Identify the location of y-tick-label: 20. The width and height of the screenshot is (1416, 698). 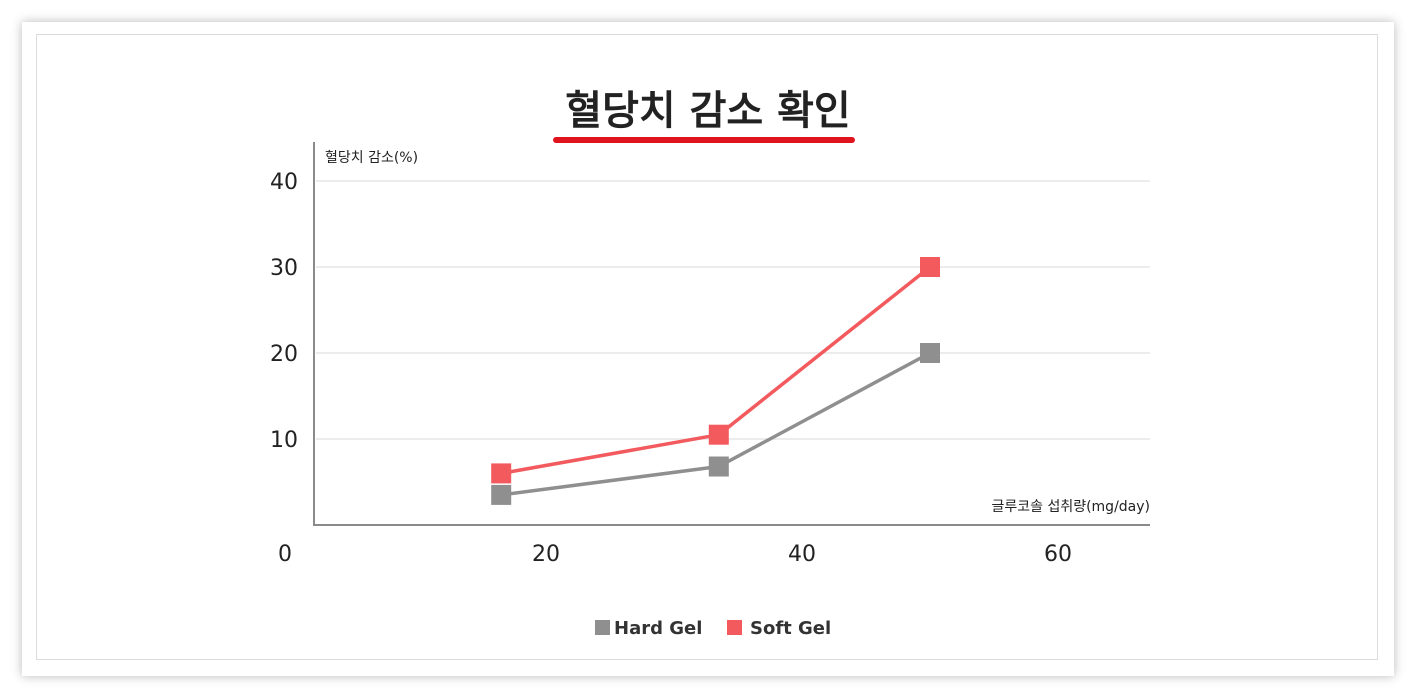
(284, 354).